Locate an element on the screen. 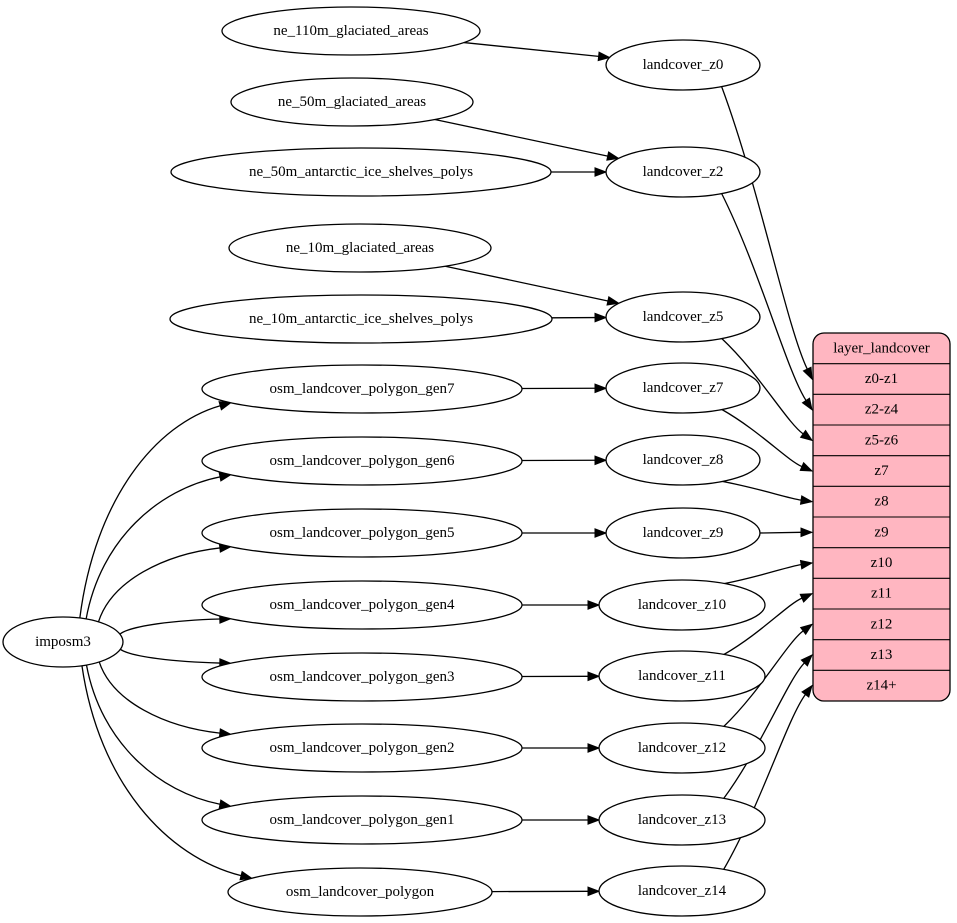  edge-imposm3-osm_landcover_polygon_gen6 is located at coordinates (153, 548).